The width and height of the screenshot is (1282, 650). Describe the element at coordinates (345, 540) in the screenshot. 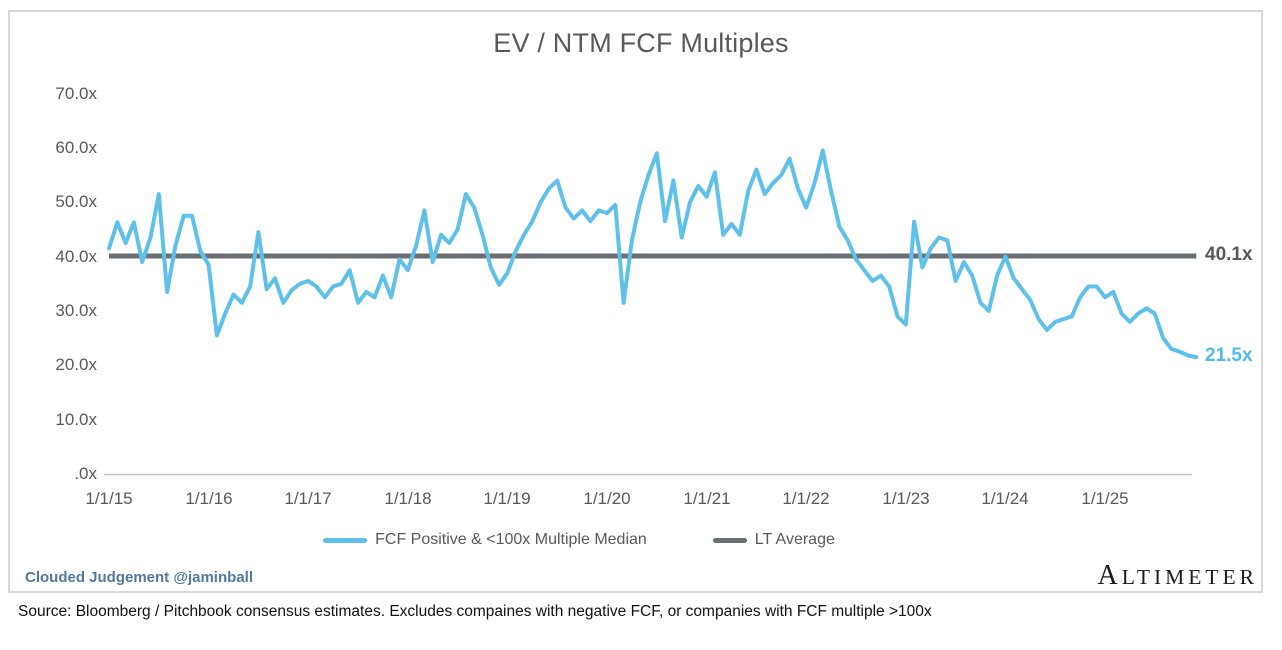

I see `fcf-median-line-swatch-icon` at that location.